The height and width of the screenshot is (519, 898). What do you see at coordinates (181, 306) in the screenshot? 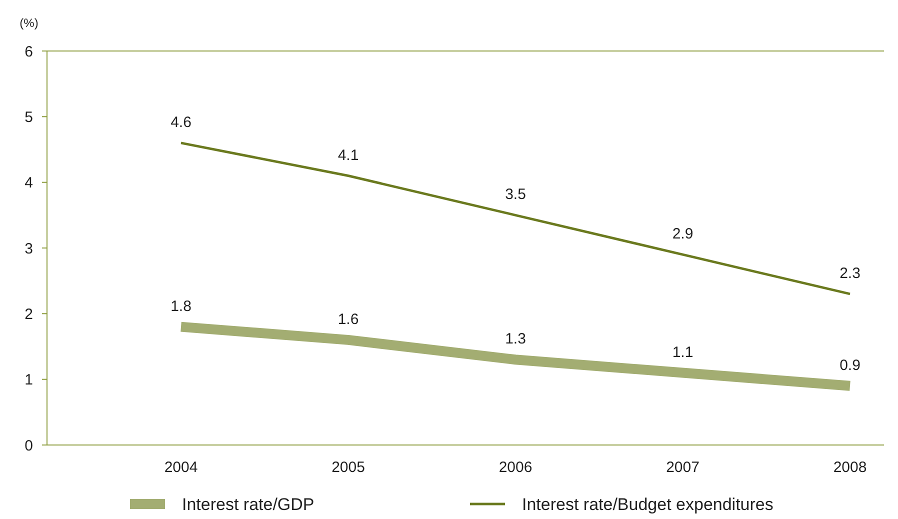
I see `data-label: 1.8` at bounding box center [181, 306].